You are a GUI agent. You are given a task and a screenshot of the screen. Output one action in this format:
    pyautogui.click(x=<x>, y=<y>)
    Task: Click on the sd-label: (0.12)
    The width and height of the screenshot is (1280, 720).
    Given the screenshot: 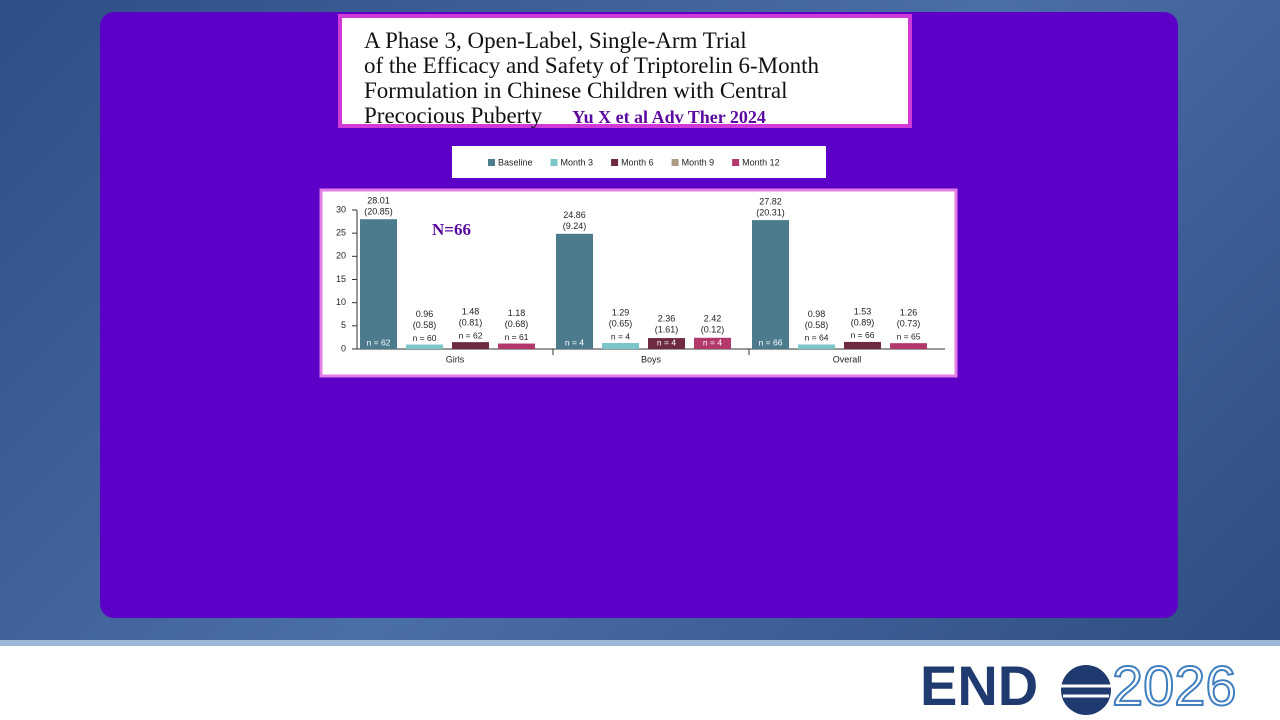 What is the action you would take?
    pyautogui.click(x=713, y=329)
    